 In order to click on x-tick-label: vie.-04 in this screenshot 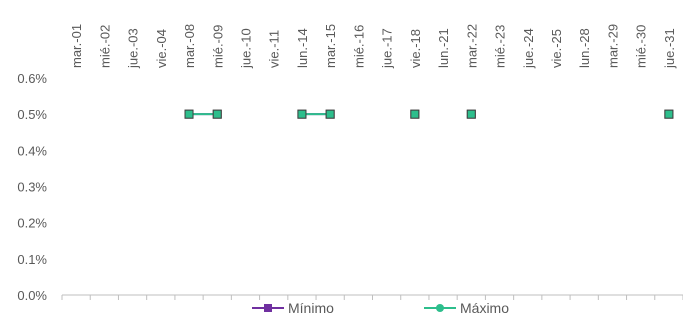, I will do `click(161, 48)`.